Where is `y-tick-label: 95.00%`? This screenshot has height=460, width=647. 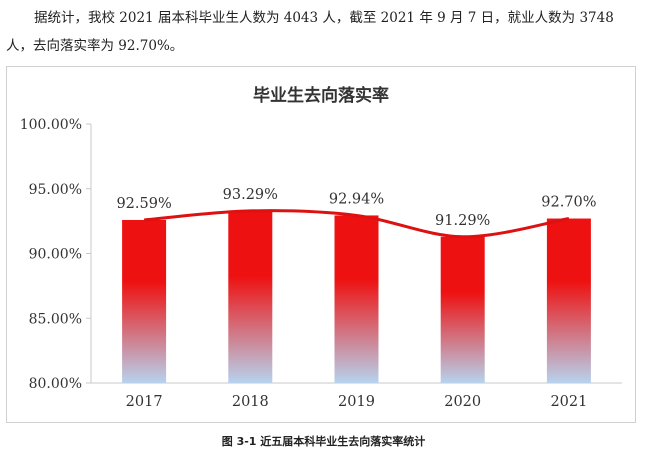 y-tick-label: 95.00% is located at coordinates (55, 190).